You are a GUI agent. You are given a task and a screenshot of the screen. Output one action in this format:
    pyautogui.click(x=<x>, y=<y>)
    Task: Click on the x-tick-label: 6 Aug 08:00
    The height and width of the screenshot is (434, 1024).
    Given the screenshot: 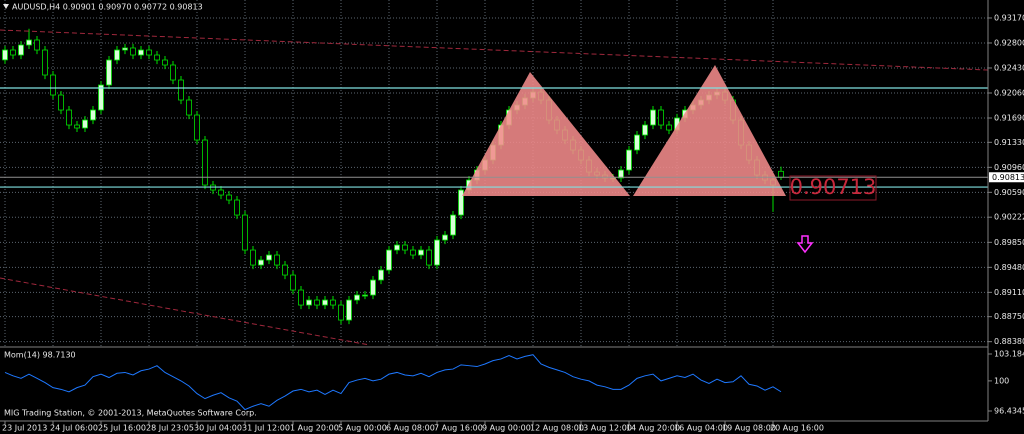 What is the action you would take?
    pyautogui.click(x=410, y=428)
    